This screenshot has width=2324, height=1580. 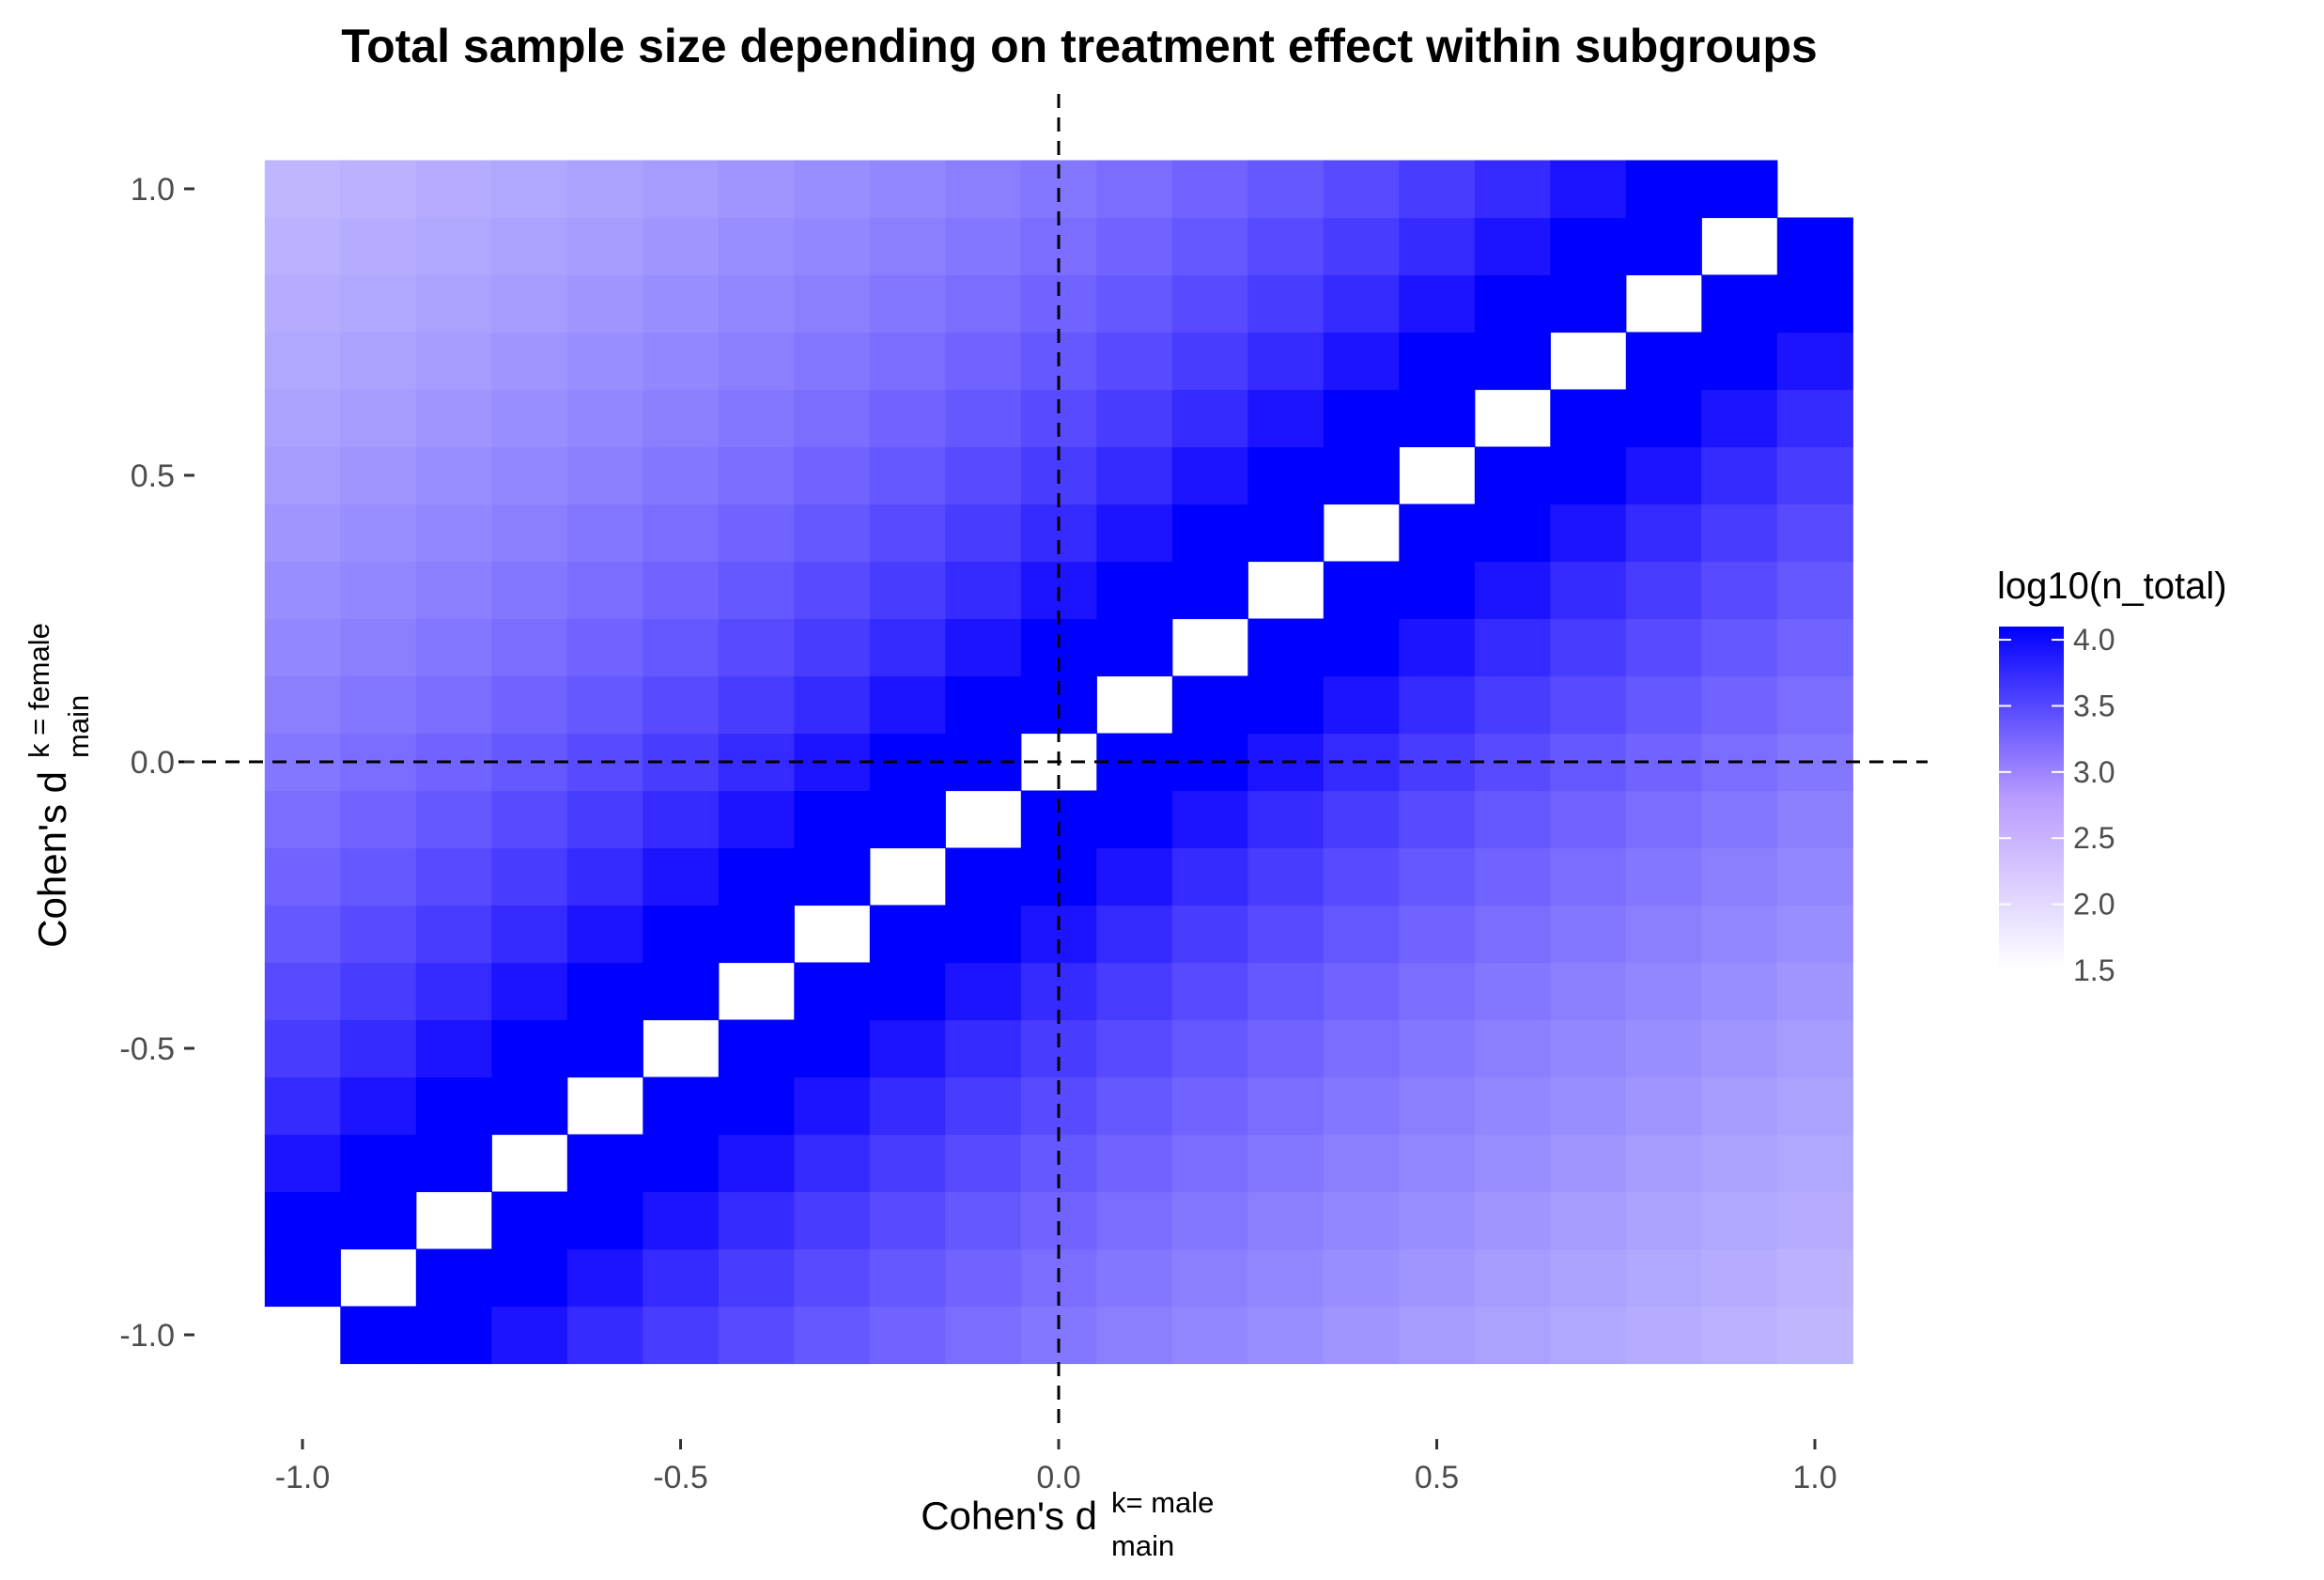 I want to click on legend-colorbar, so click(x=2031, y=798).